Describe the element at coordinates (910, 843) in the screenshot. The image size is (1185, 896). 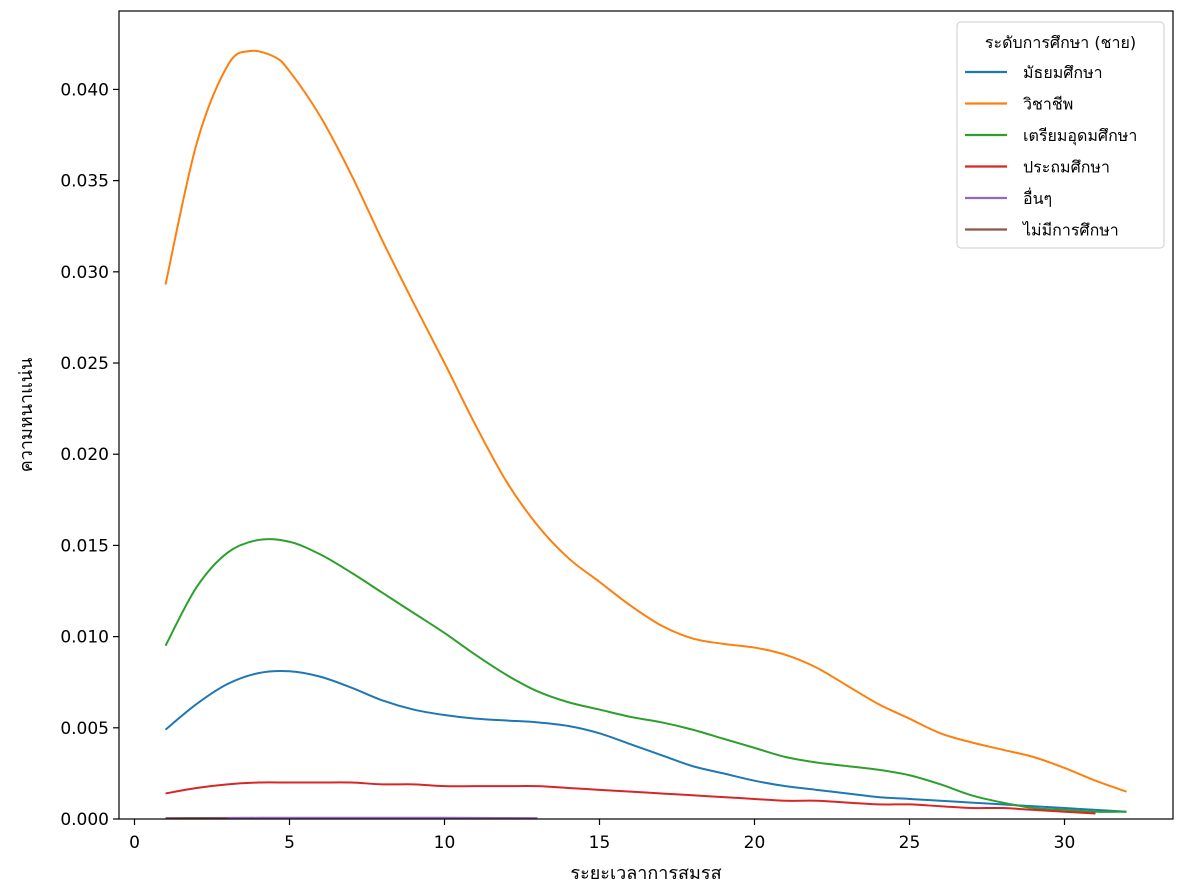
I see `x-tick-label: 25` at that location.